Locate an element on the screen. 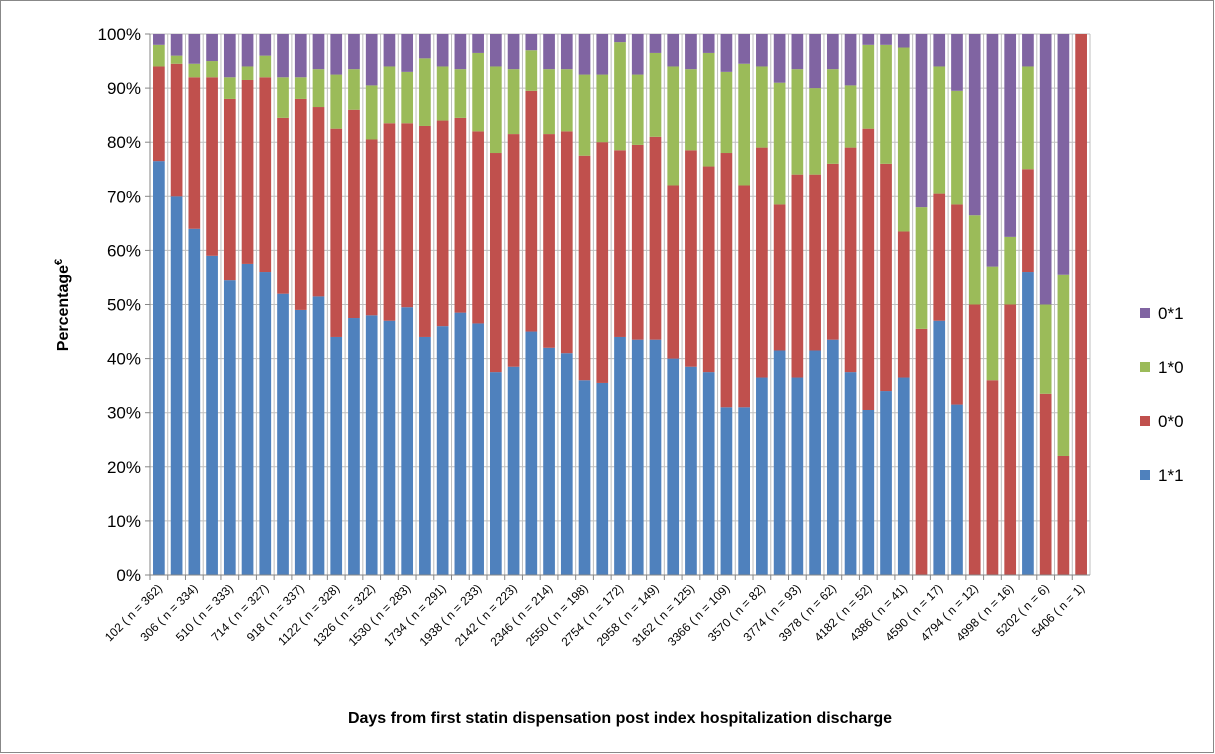 This screenshot has height=754, width=1215. y-tick-label: 40% is located at coordinates (124, 359).